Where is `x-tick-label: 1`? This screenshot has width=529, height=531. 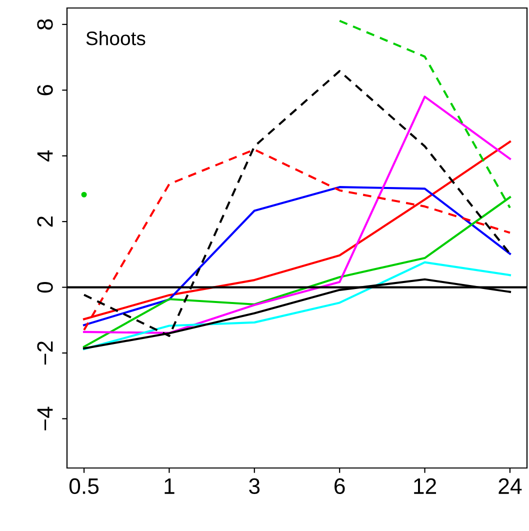
x-tick-label: 1 is located at coordinates (169, 486).